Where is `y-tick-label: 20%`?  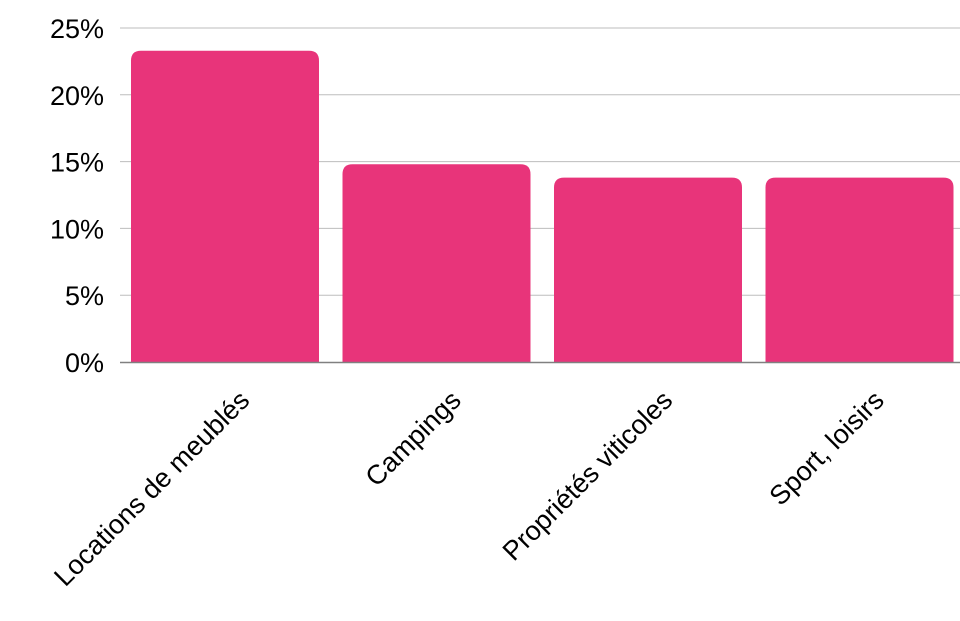
y-tick-label: 20% is located at coordinates (77, 96).